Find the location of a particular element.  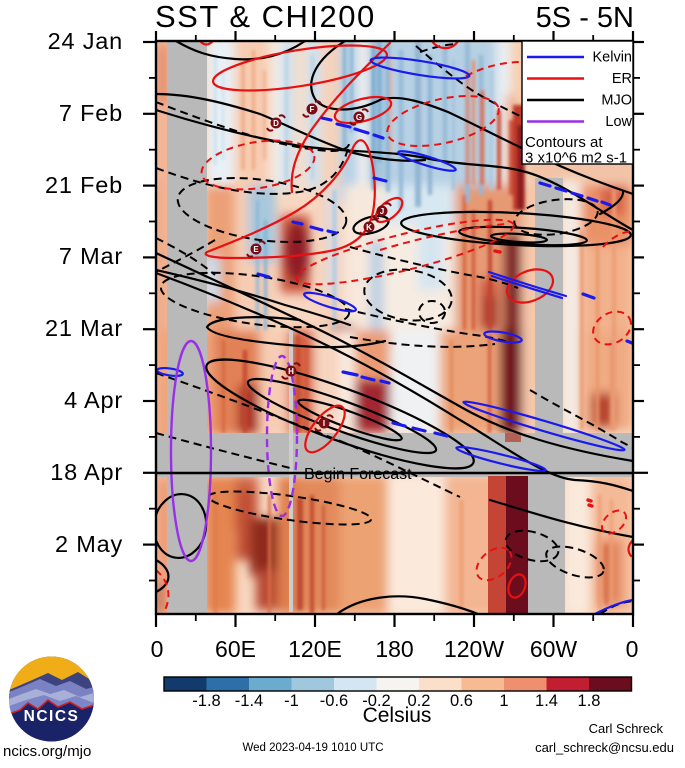

svg-text: 21 Mar is located at coordinates (84, 328).